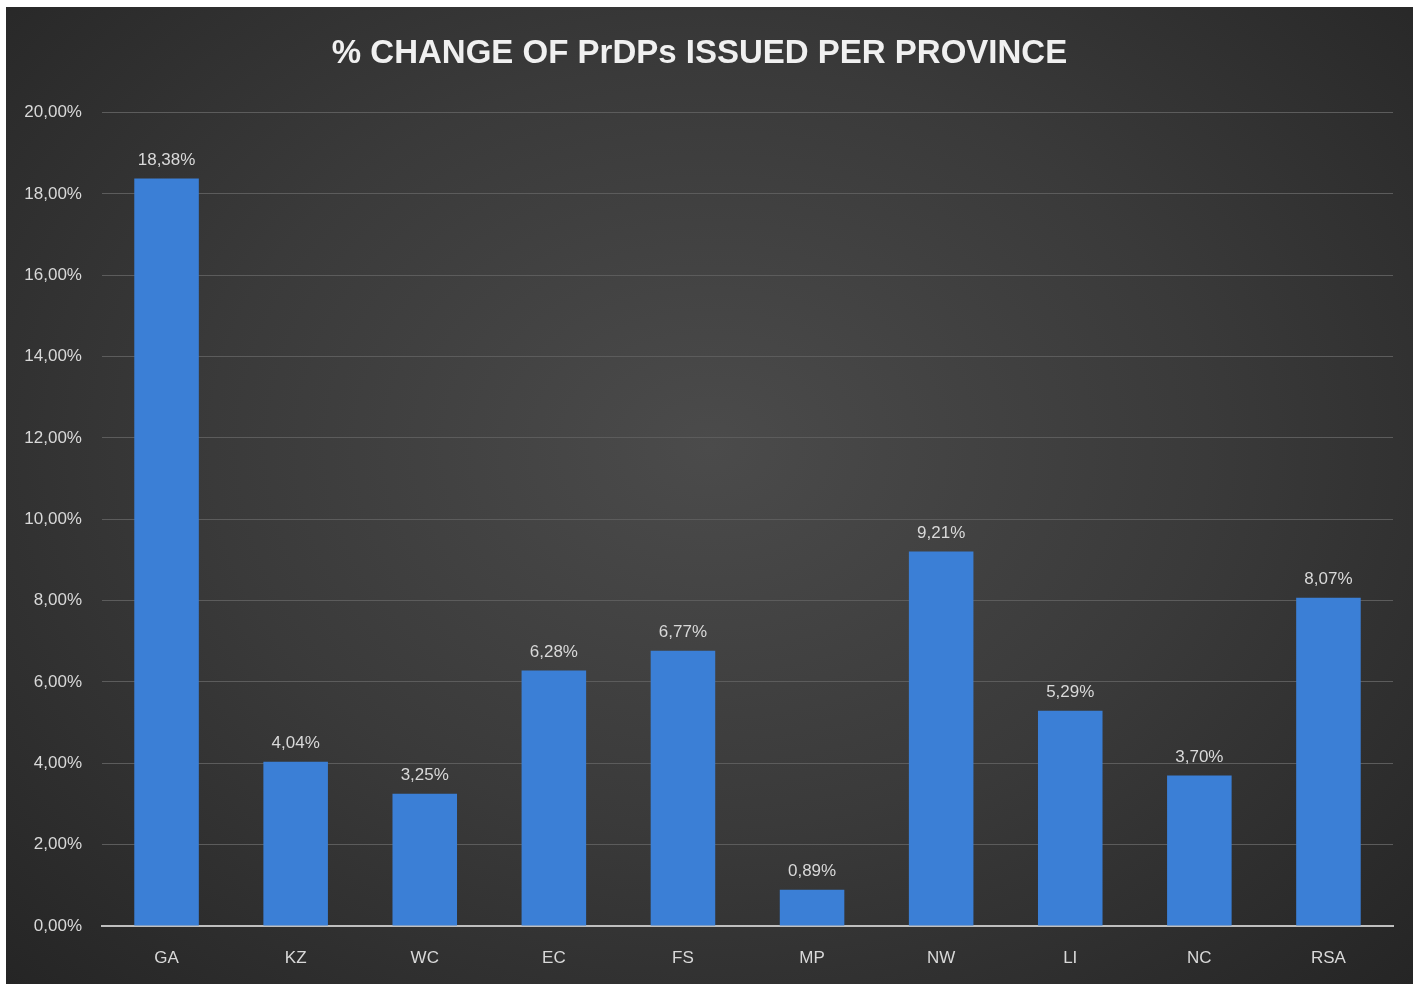 This screenshot has width=1413, height=984. I want to click on data-label: 3,25%, so click(424, 775).